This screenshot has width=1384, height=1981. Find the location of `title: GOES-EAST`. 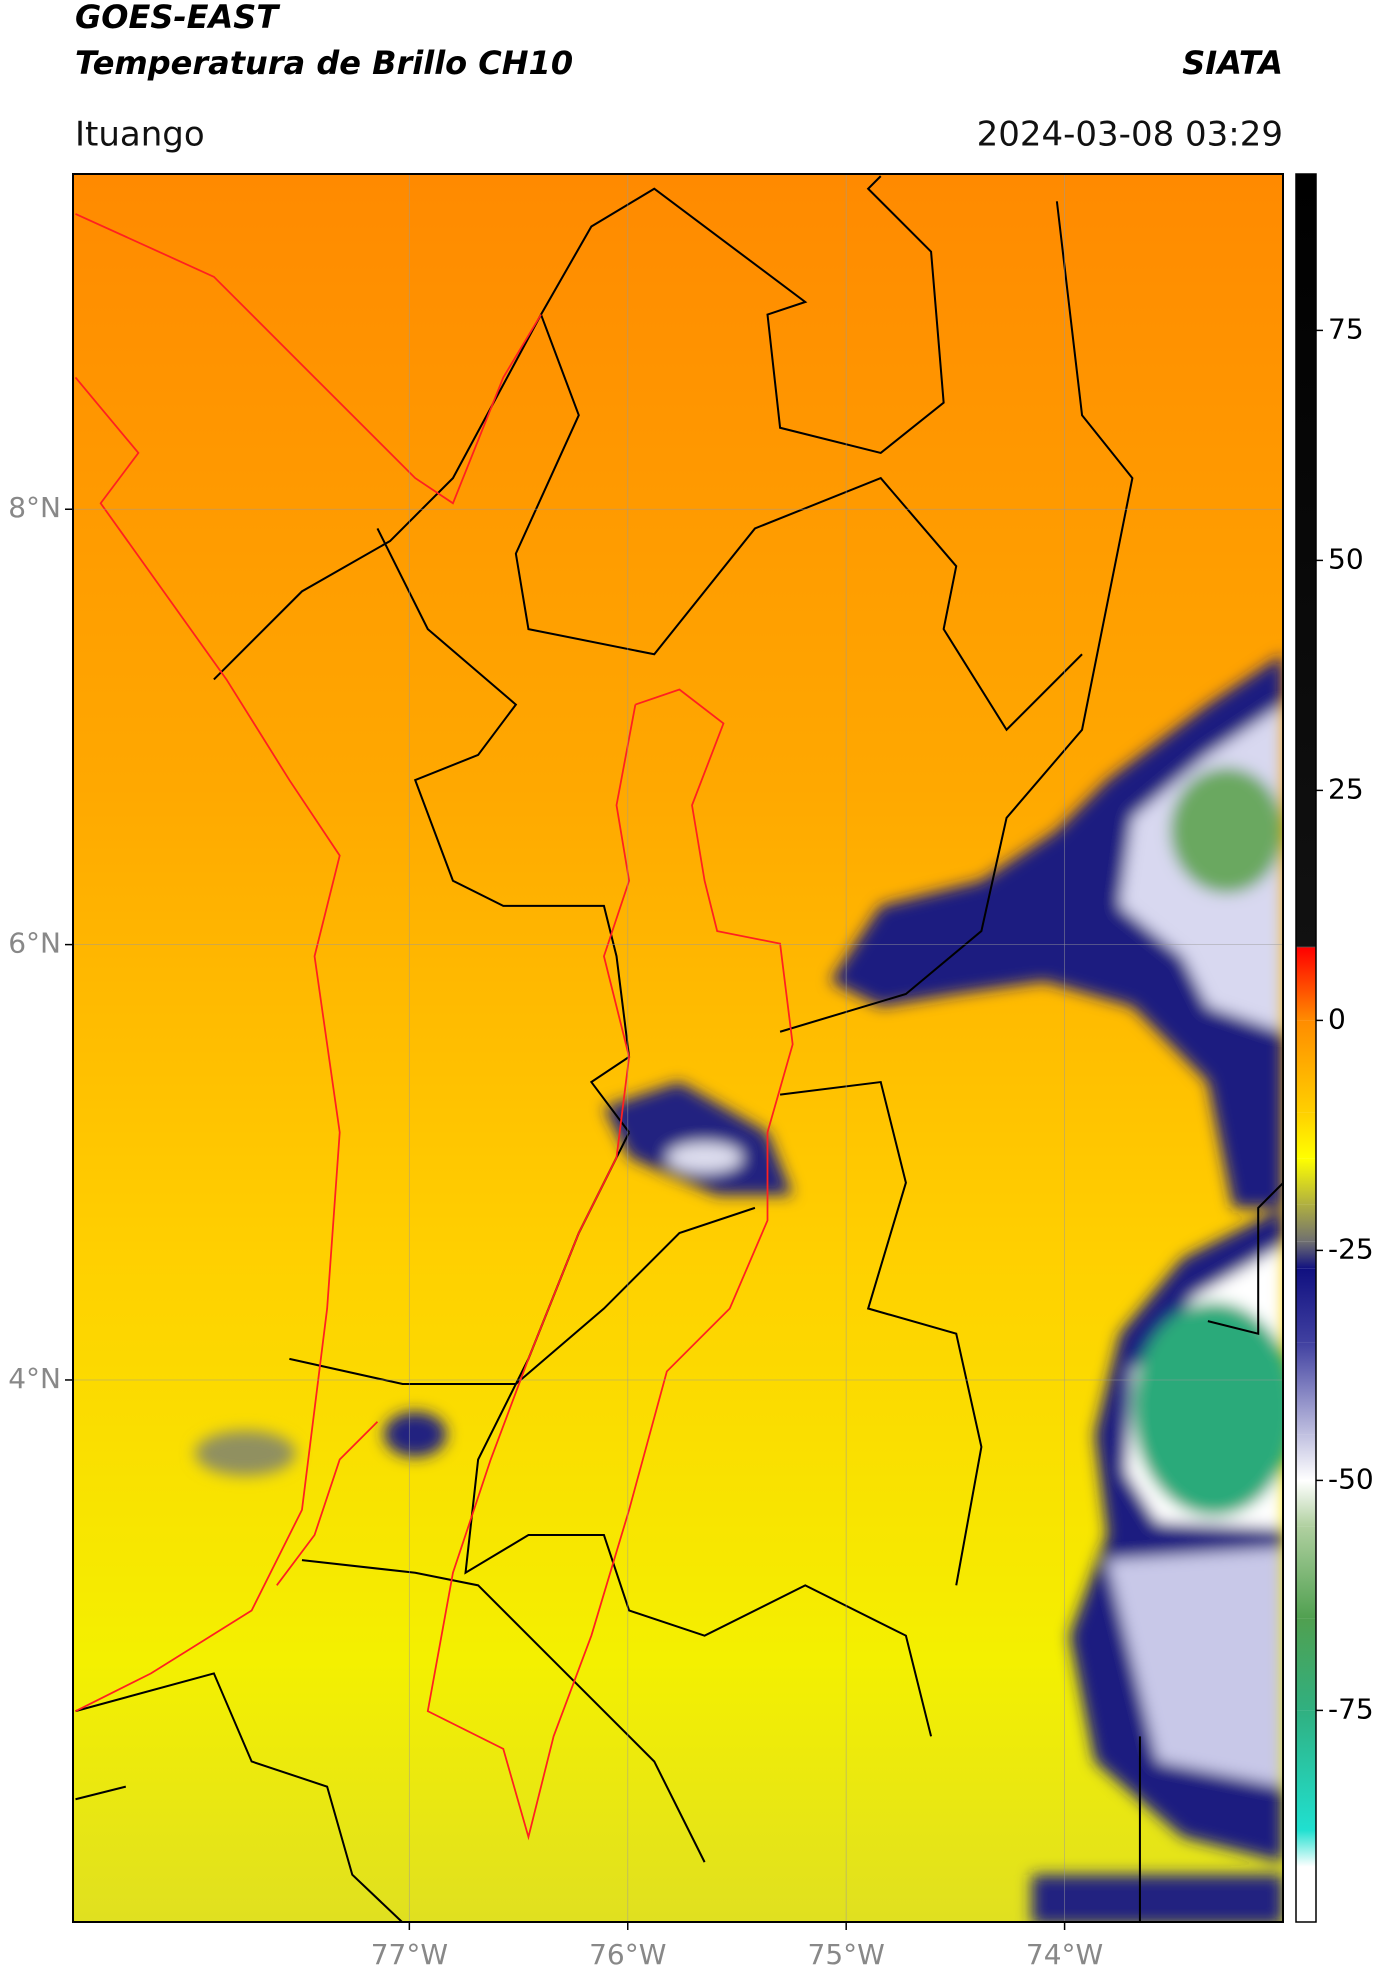

title: GOES-EAST is located at coordinates (177, 18).